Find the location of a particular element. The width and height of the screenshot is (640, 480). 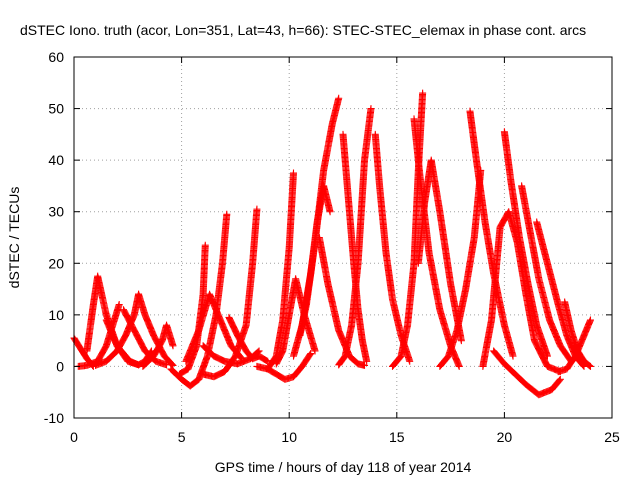

y-tick-label: -10 is located at coordinates (54, 418).